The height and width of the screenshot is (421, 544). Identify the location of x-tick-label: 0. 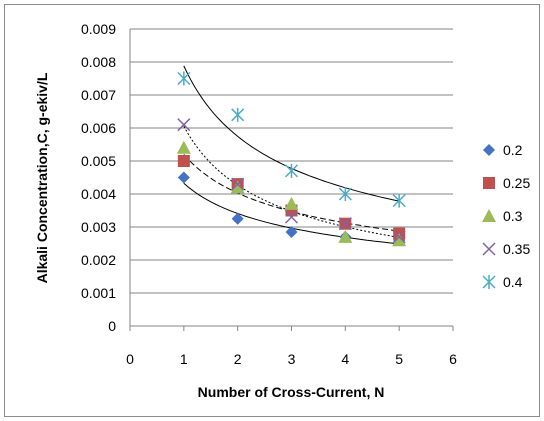
(130, 359).